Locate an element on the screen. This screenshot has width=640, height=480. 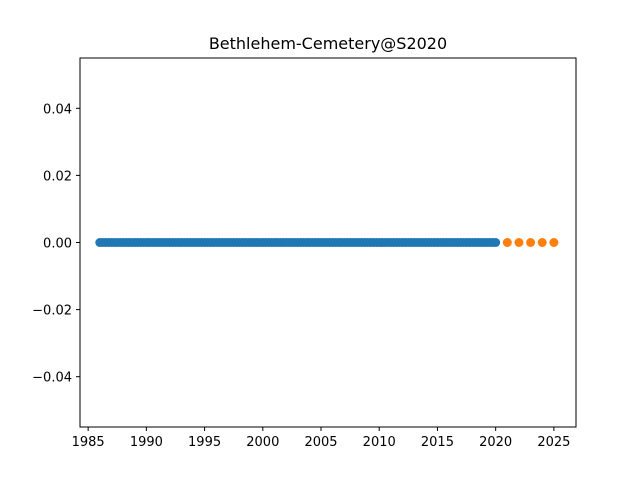
y-tick-label: −0.04 is located at coordinates (52, 378).